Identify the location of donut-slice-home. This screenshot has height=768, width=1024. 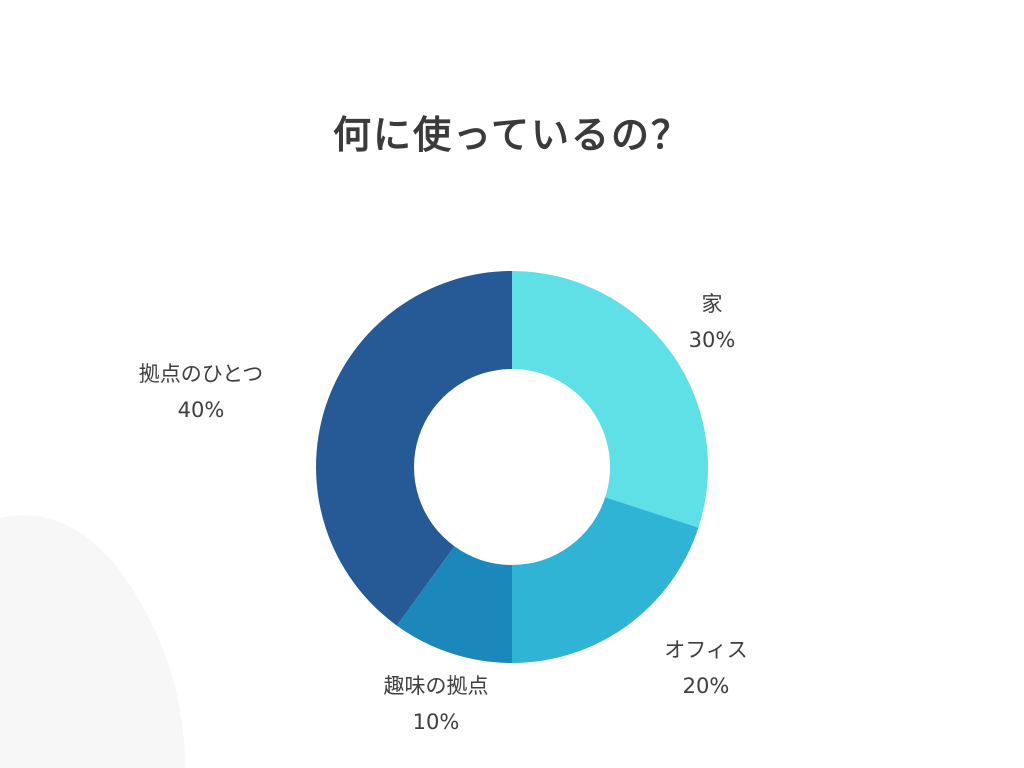
(610, 399).